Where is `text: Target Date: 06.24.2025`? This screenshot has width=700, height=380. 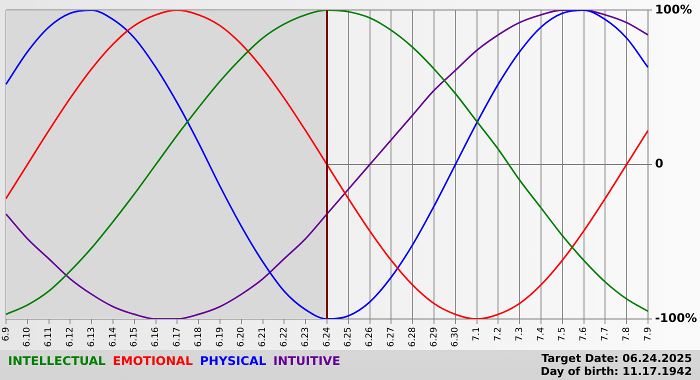
text: Target Date: 06.24.2025 is located at coordinates (616, 358).